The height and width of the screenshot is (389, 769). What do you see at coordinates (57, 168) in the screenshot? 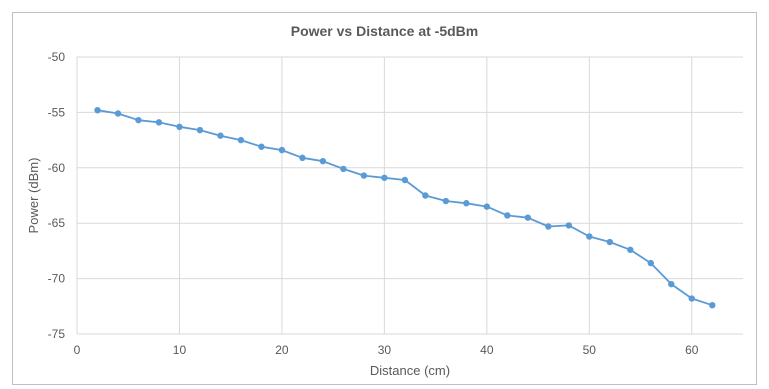
I see `y-tick-label: -60` at bounding box center [57, 168].